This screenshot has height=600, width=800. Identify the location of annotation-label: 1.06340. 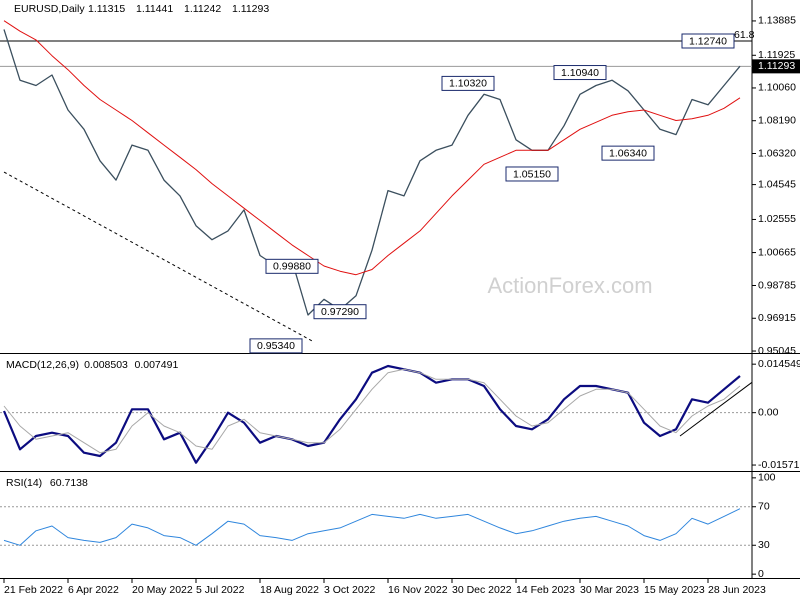
(628, 153).